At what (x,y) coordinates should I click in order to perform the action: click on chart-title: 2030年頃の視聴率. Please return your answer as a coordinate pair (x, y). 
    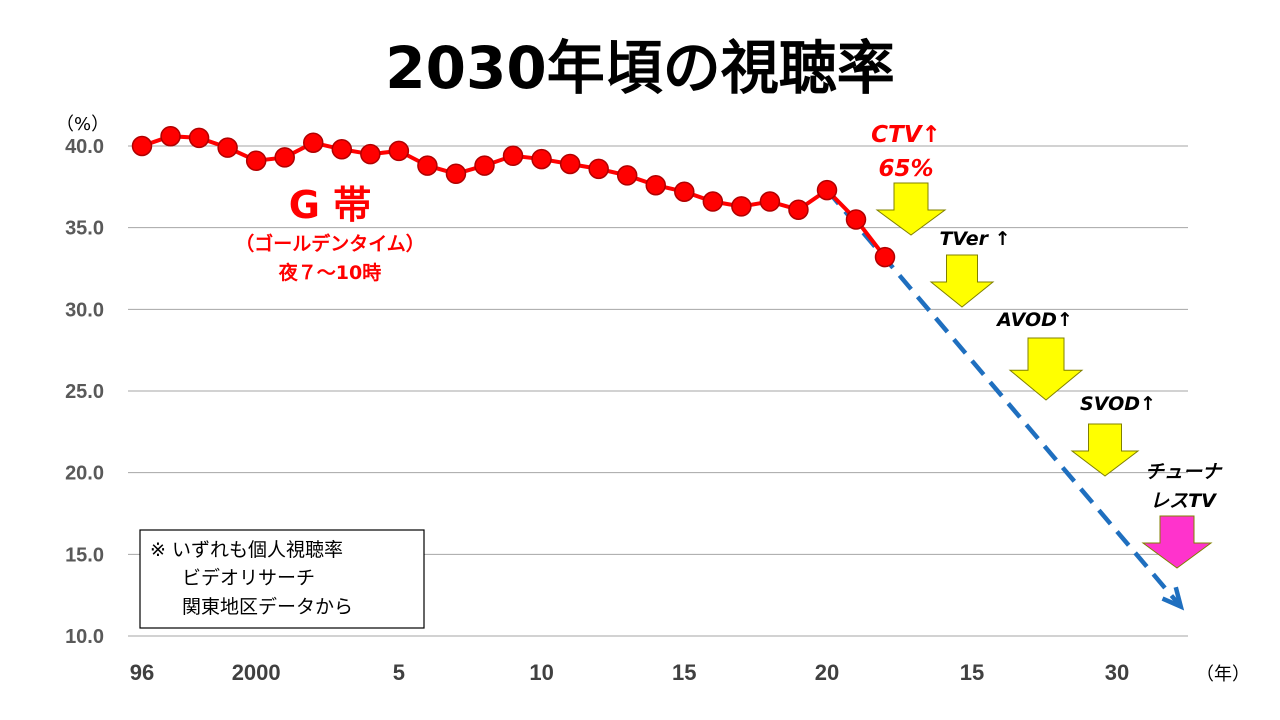
    Looking at the image, I should click on (639, 68).